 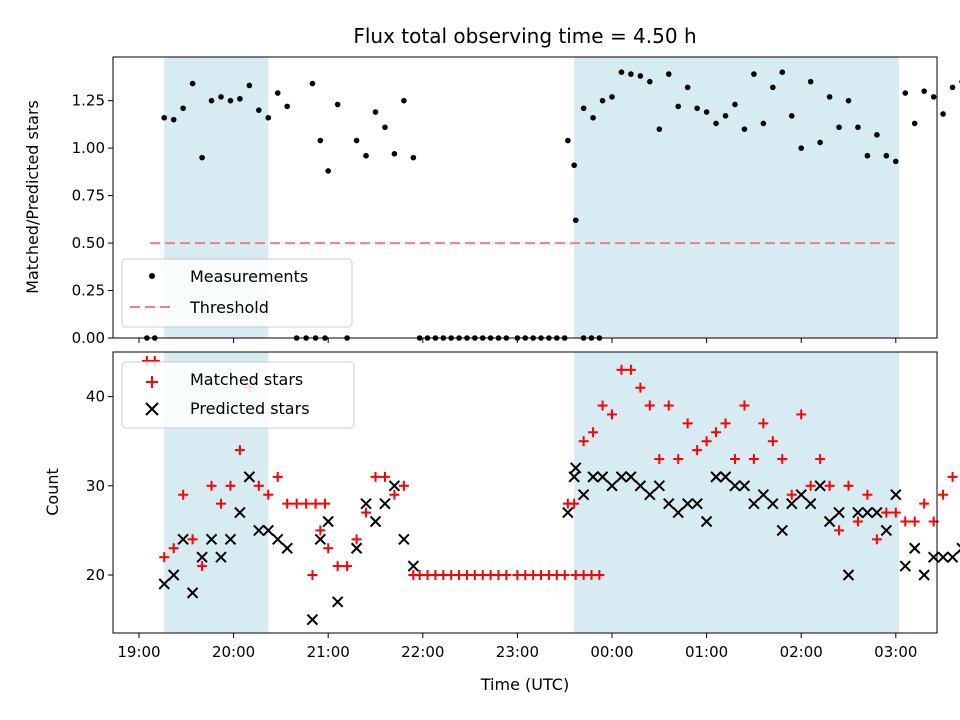 I want to click on bottom-legend: Matched stars Predicted stars, so click(x=238, y=395).